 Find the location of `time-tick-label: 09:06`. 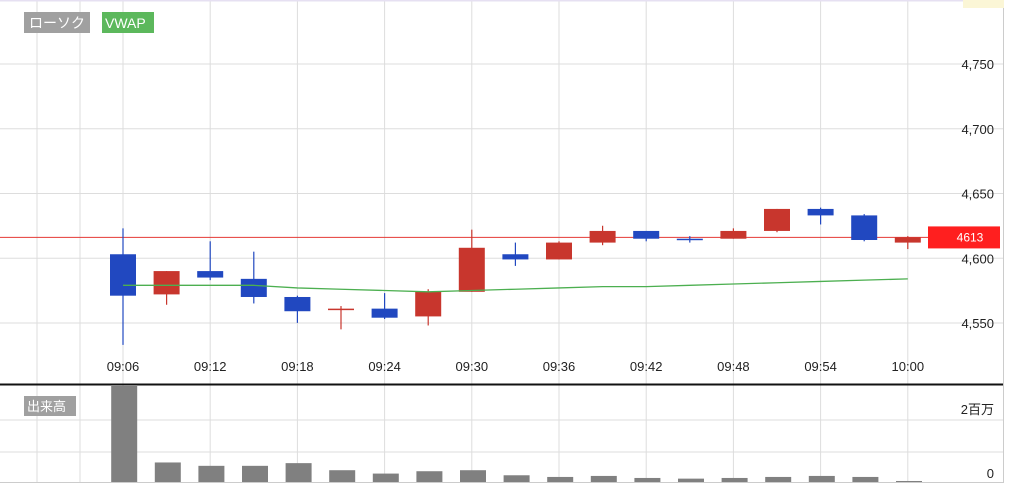

time-tick-label: 09:06 is located at coordinates (123, 366).